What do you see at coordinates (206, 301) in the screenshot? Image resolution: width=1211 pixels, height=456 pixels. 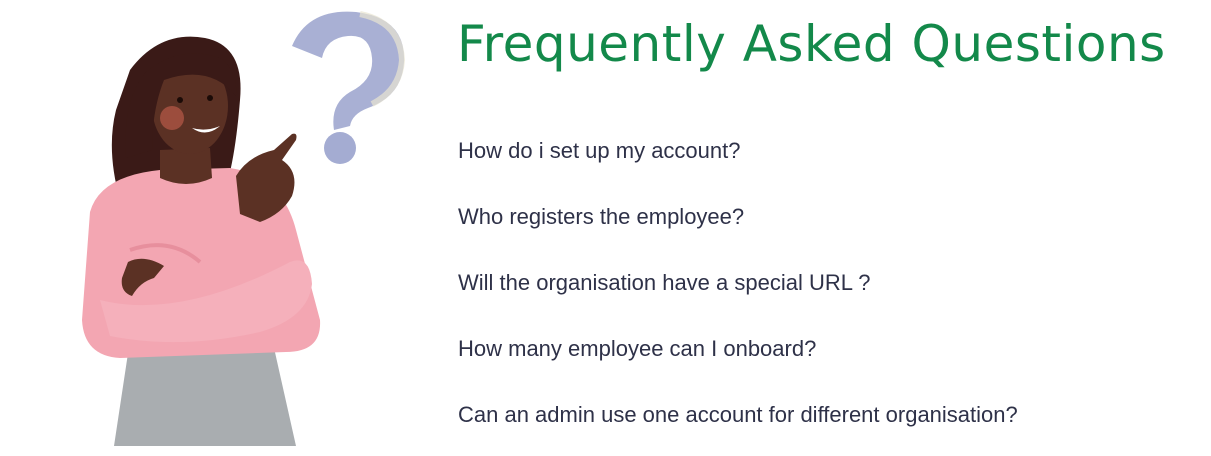 I see `arm-icon` at bounding box center [206, 301].